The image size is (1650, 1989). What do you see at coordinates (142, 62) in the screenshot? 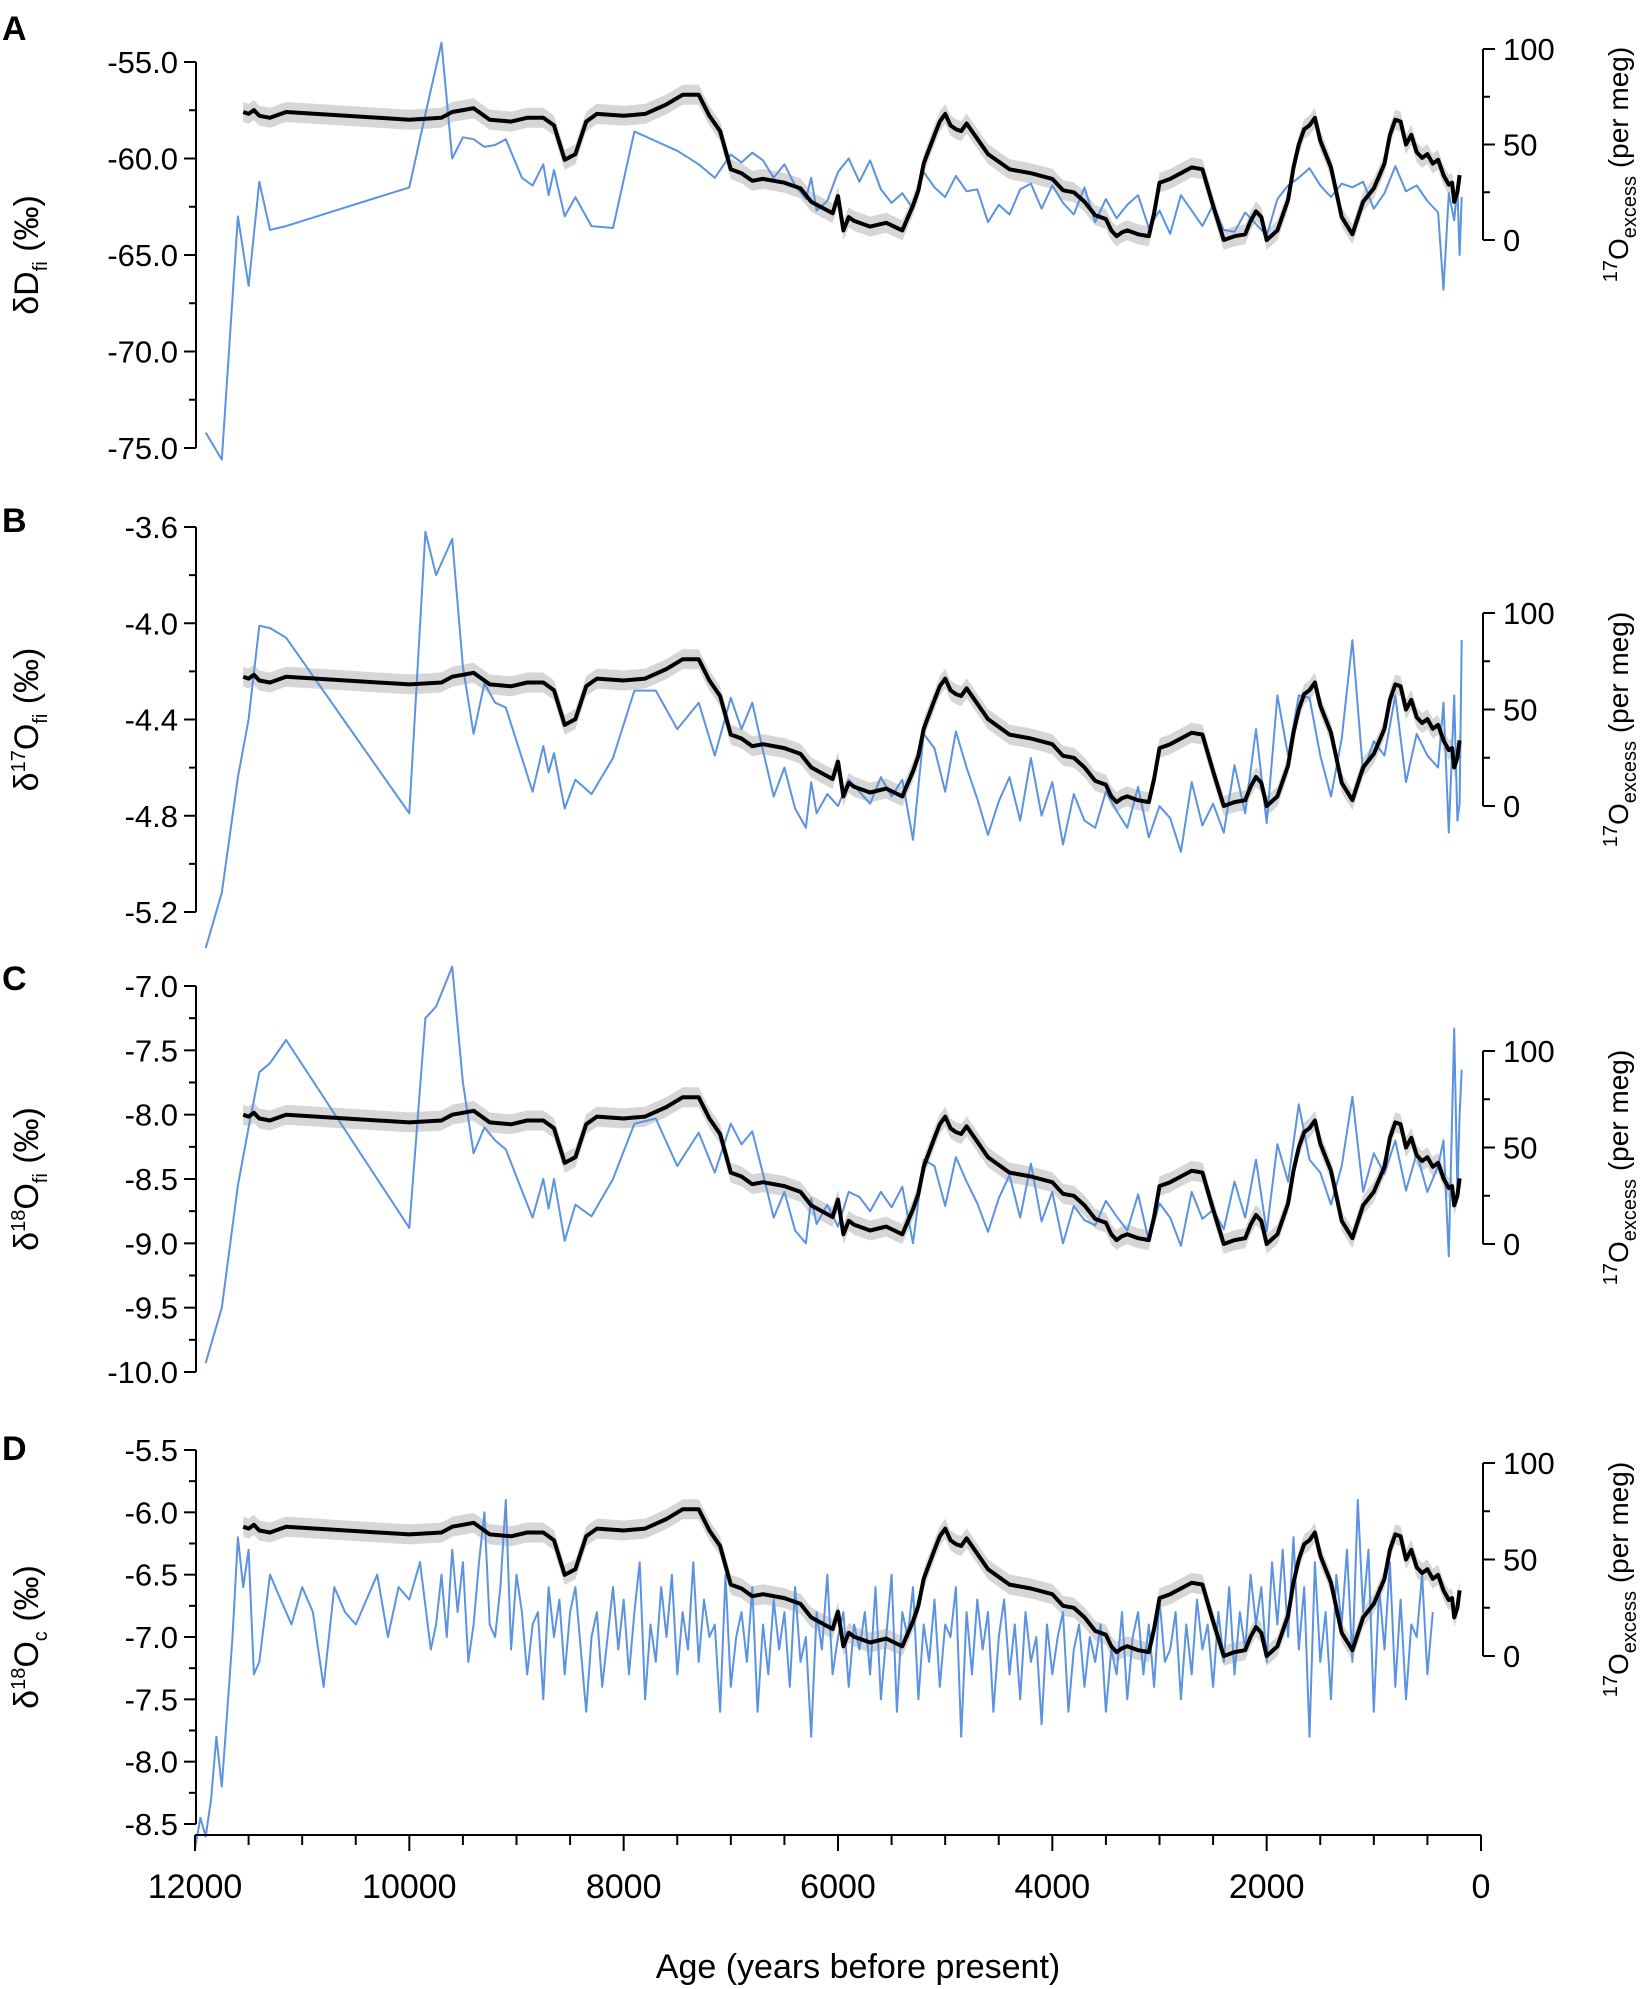
I see `left-tick-label: -55.0` at bounding box center [142, 62].